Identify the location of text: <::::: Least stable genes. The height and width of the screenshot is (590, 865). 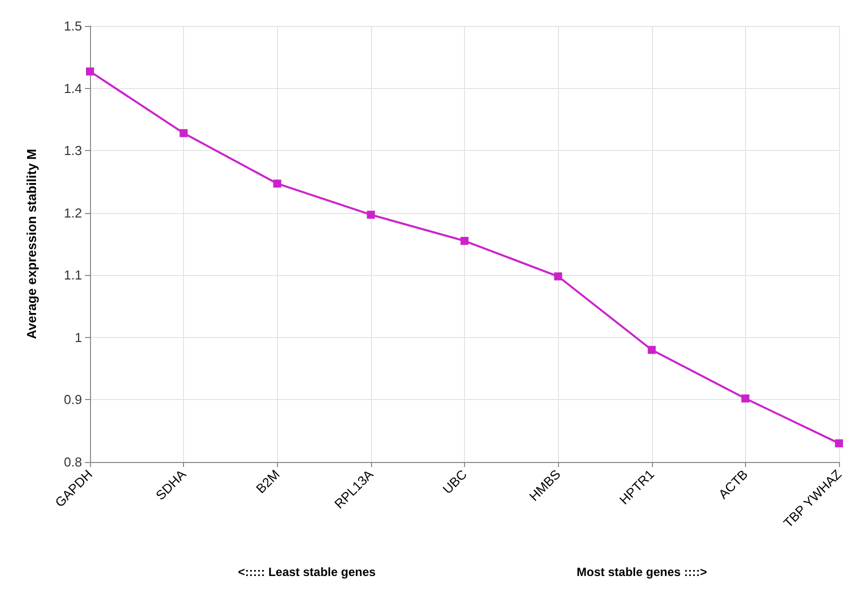
(307, 572).